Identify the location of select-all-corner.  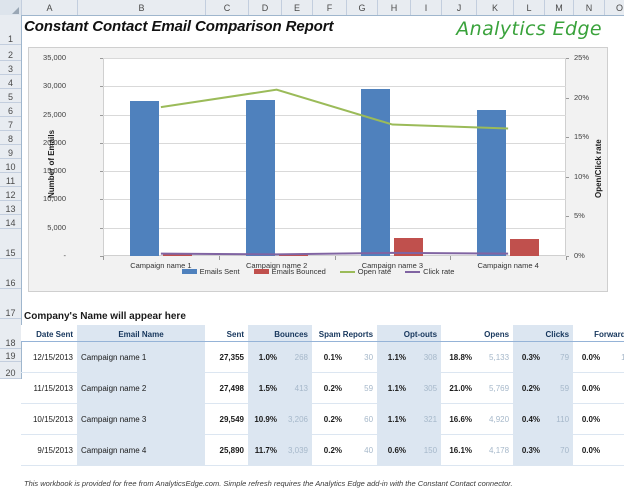
(11, 7).